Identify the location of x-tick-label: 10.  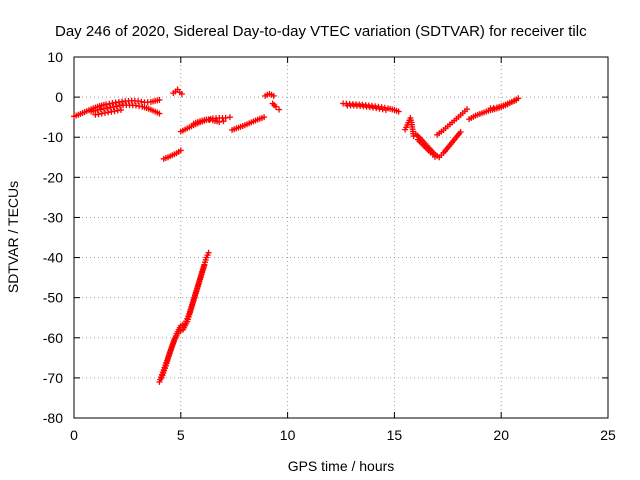
(288, 435).